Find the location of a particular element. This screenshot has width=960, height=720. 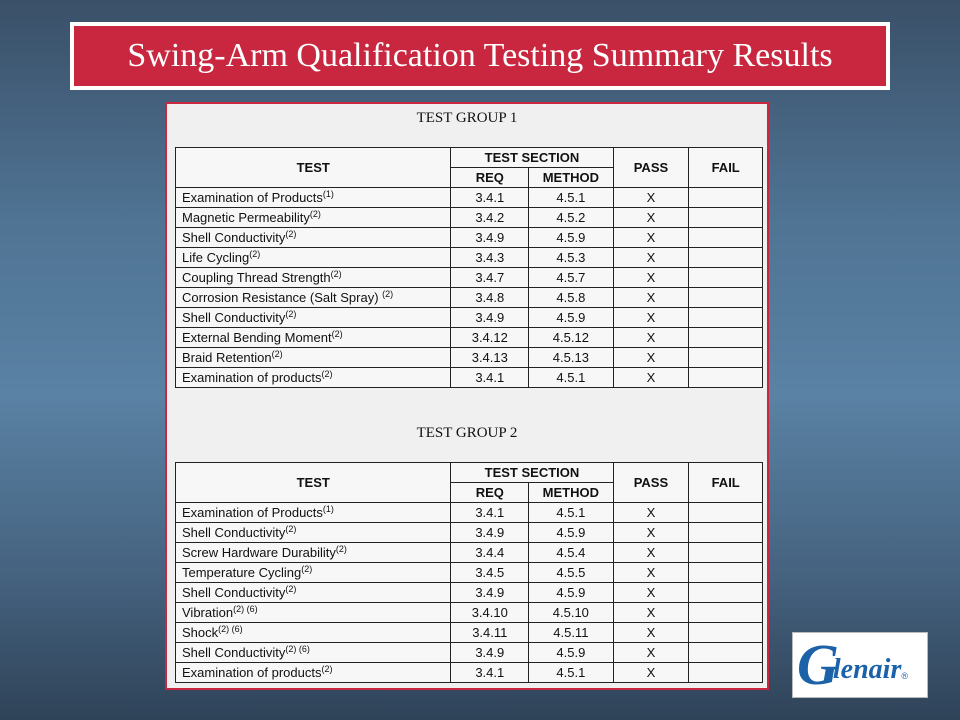

cell-test: Screw Hardware Durability(2) is located at coordinates (313, 552).